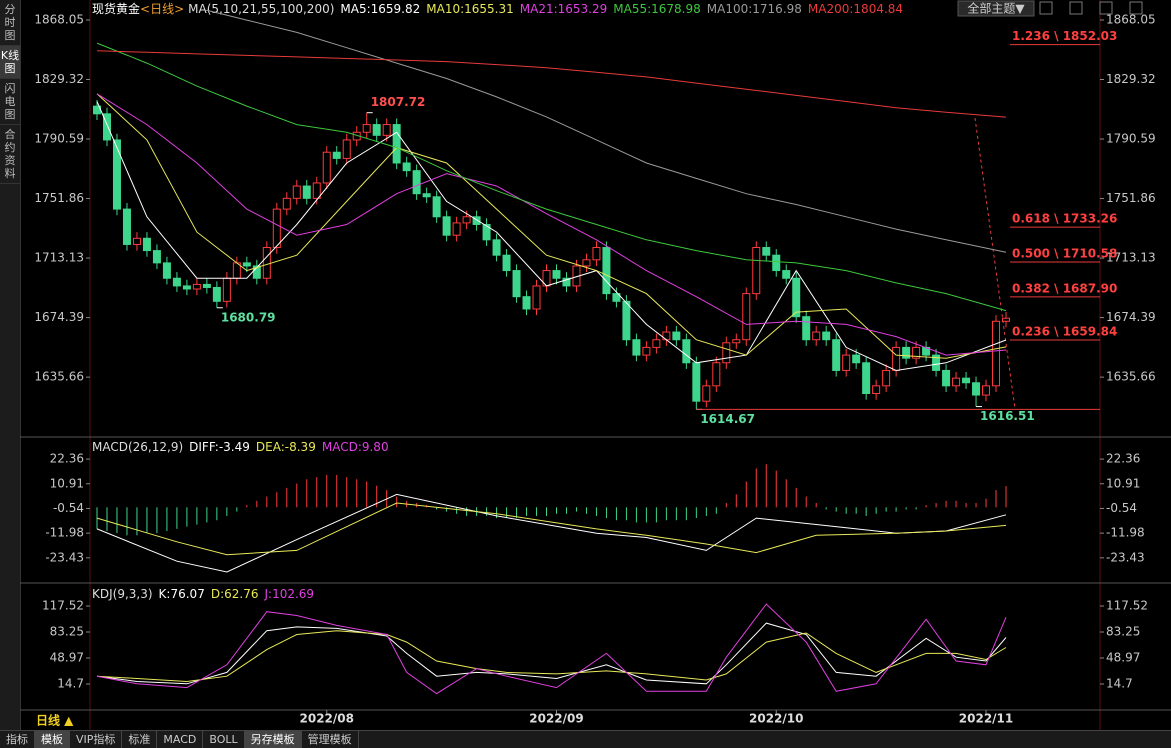 The height and width of the screenshot is (748, 1171). What do you see at coordinates (270, 447) in the screenshot?
I see `legend-name: DEA:` at bounding box center [270, 447].